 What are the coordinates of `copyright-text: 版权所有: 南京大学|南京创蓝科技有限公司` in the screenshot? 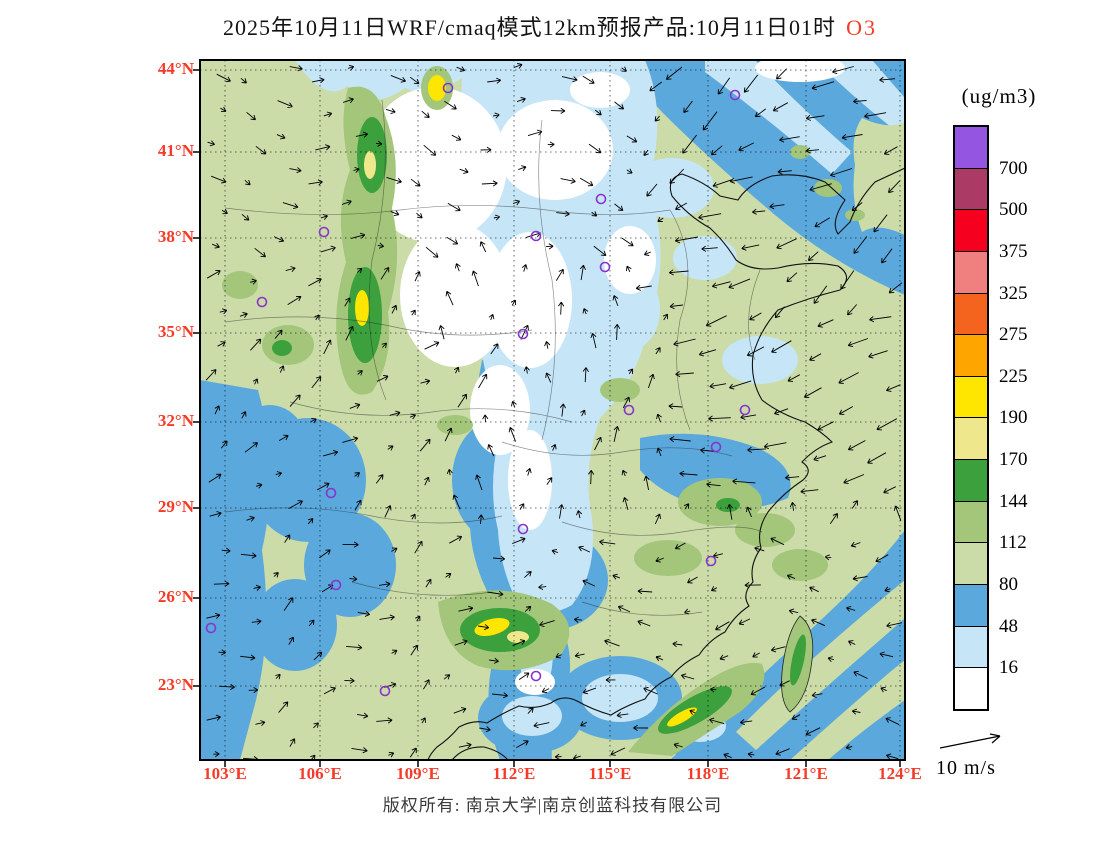 It's located at (552, 805).